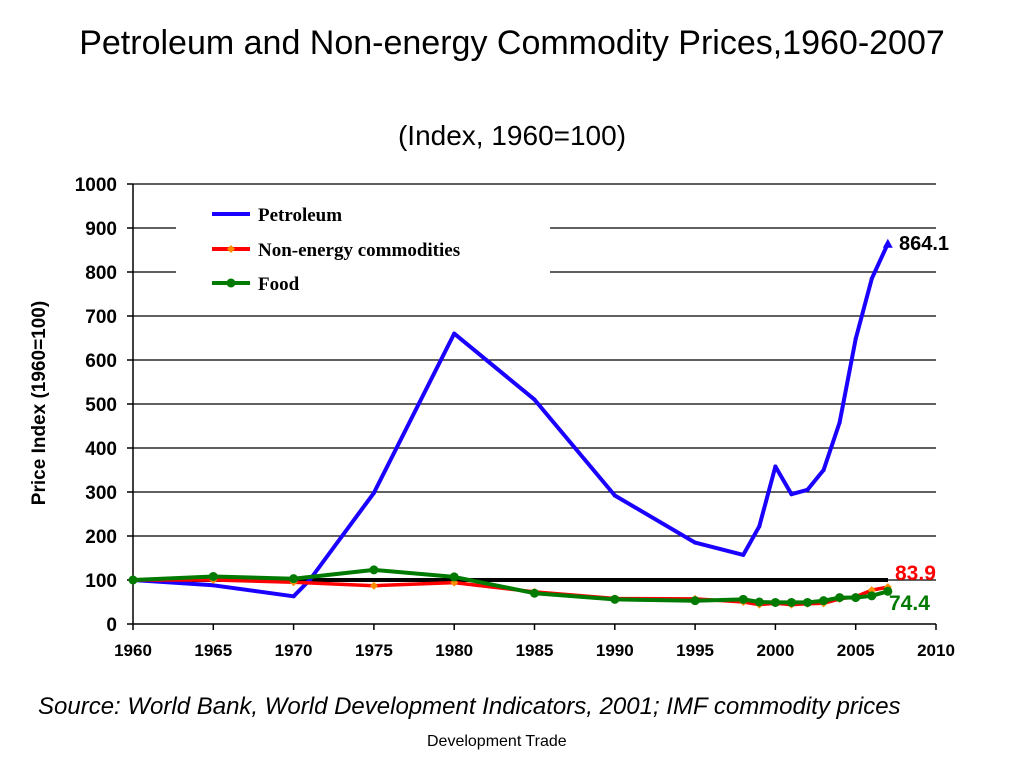  What do you see at coordinates (374, 570) in the screenshot?
I see `data-point-food-1975` at bounding box center [374, 570].